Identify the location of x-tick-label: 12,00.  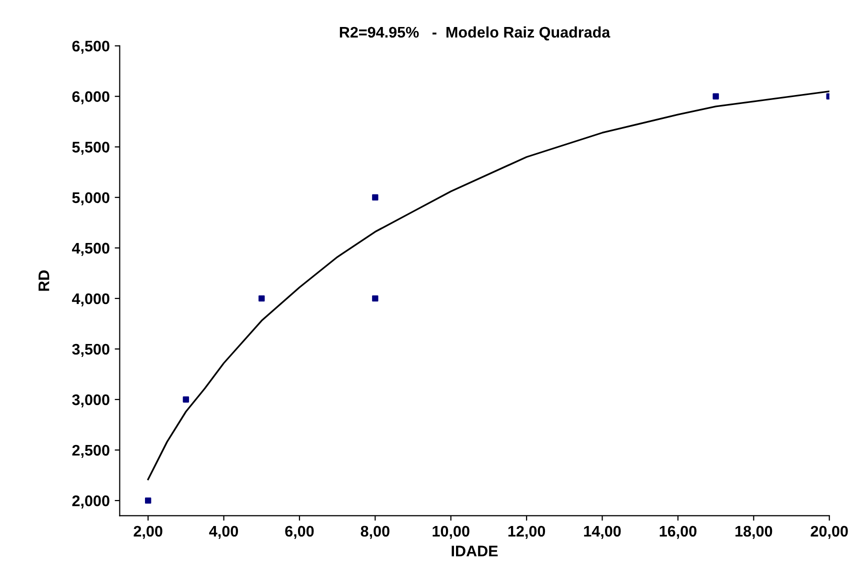
(527, 532).